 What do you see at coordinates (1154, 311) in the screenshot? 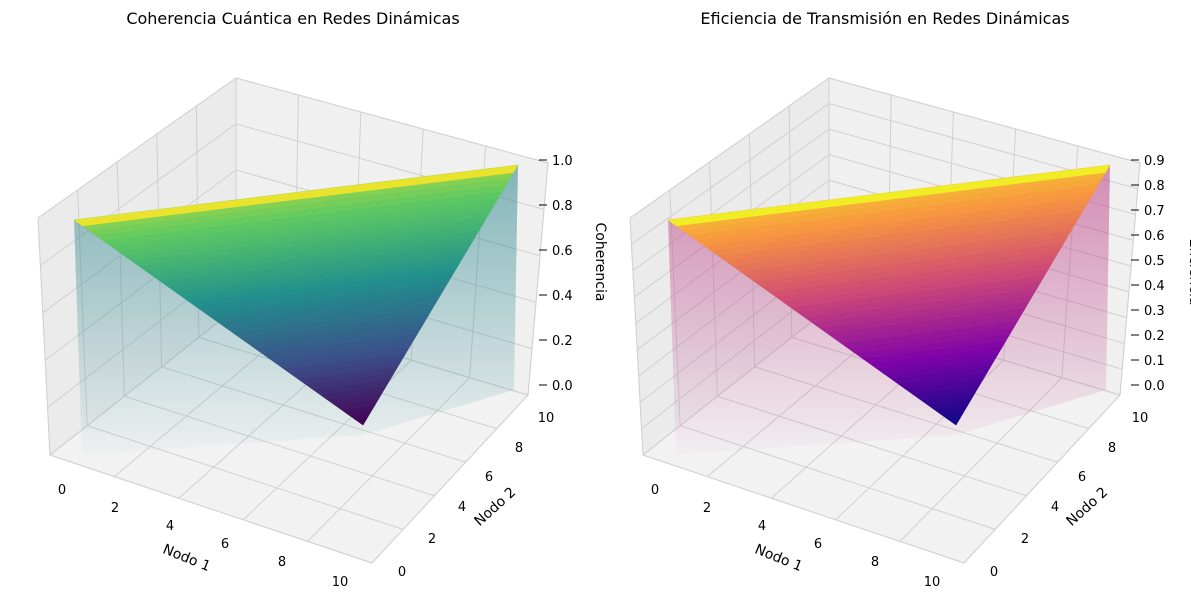
I see `z-tick-label: 0.3` at bounding box center [1154, 311].